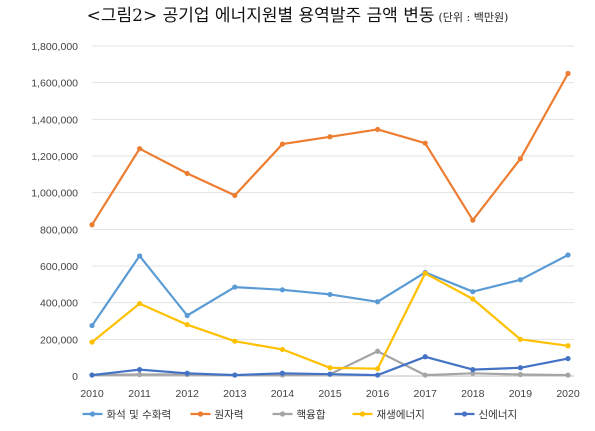  Describe the element at coordinates (283, 394) in the screenshot. I see `x-tick-label: 2014` at that location.